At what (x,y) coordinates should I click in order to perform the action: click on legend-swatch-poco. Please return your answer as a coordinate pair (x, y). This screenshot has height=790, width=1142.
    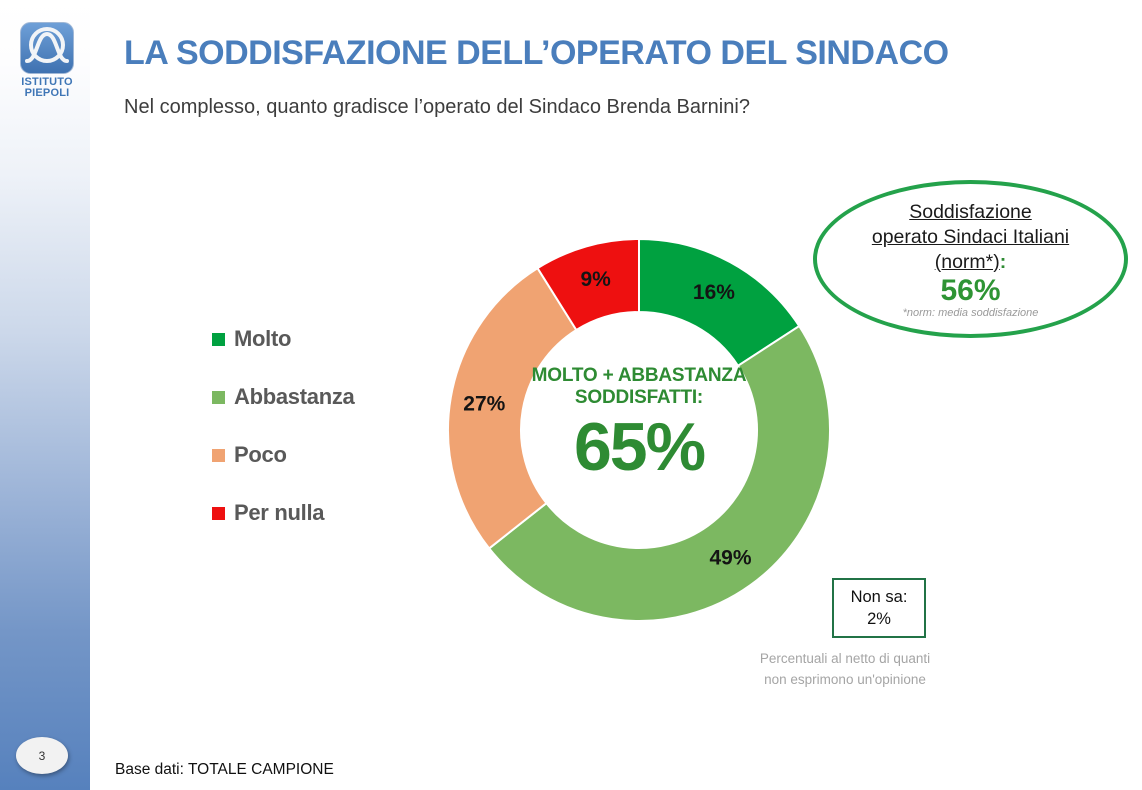
    Looking at the image, I should click on (218, 455).